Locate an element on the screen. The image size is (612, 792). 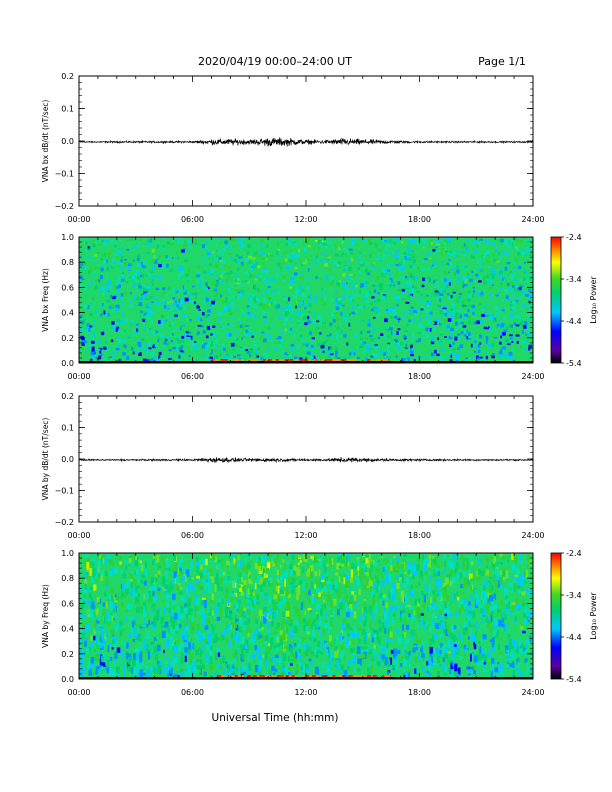
y-axis-label: VNA by Freq (Hz) is located at coordinates (45, 616).